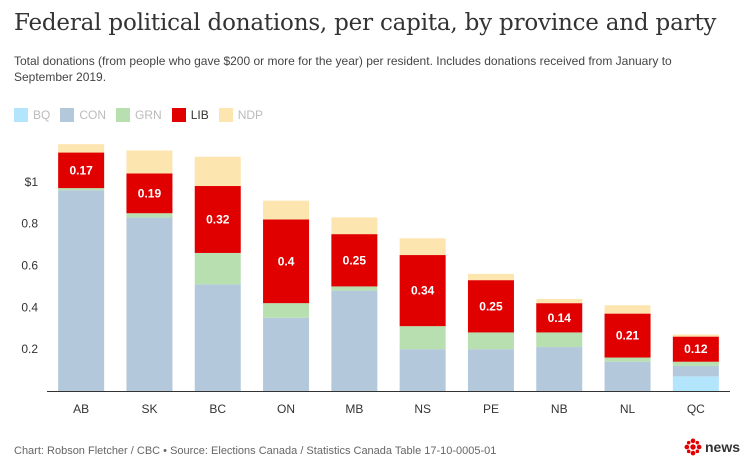  What do you see at coordinates (93, 115) in the screenshot?
I see `legend-label: CON` at bounding box center [93, 115].